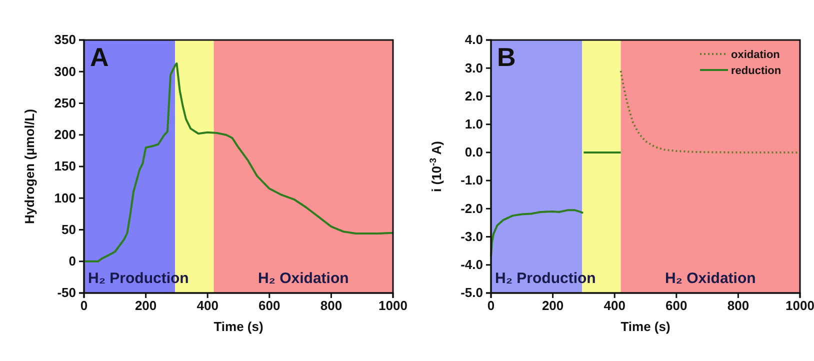 This screenshot has width=814, height=361. What do you see at coordinates (72, 261) in the screenshot?
I see `y-tick-label: 0` at bounding box center [72, 261].